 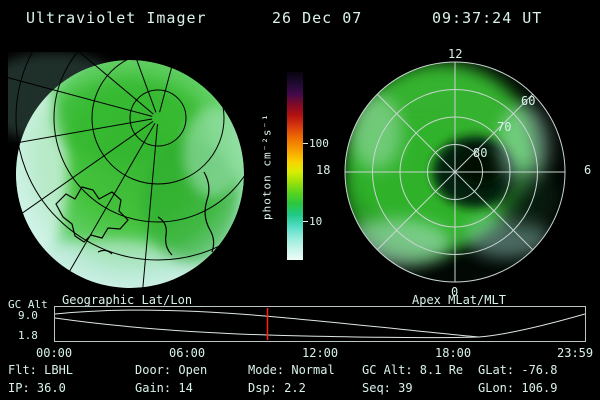 I want to click on date-display: 26 Dec 07, so click(x=317, y=18).